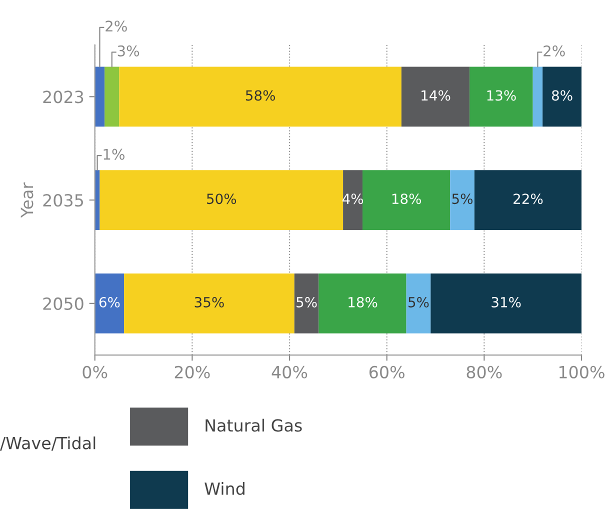  Describe the element at coordinates (48, 443) in the screenshot. I see `text: /Wave/Tidal` at that location.